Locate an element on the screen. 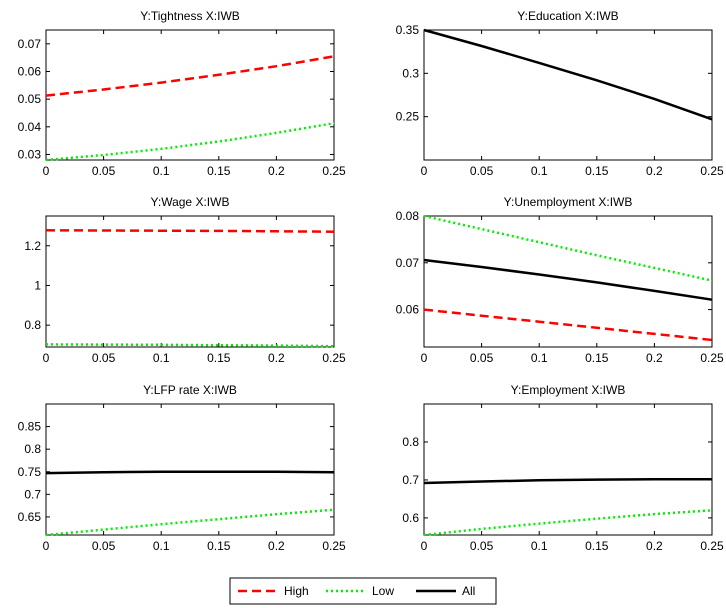 Image resolution: width=726 pixels, height=608 pixels. legend-label-high: High is located at coordinates (296, 591).